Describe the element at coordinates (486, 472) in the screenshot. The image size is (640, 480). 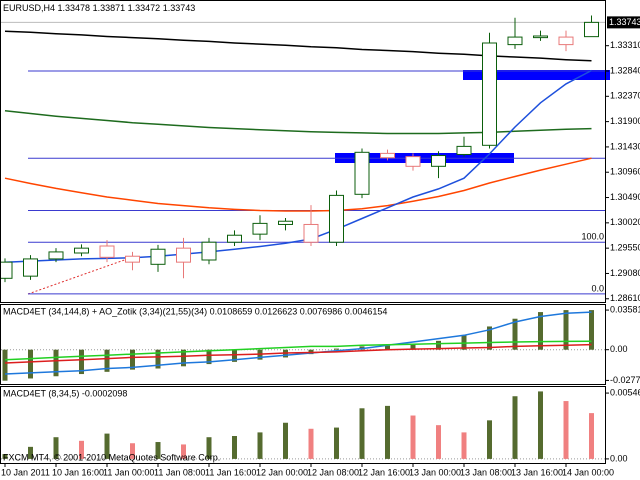
I see `x-tick-label: 13 Jan 08:00` at that location.